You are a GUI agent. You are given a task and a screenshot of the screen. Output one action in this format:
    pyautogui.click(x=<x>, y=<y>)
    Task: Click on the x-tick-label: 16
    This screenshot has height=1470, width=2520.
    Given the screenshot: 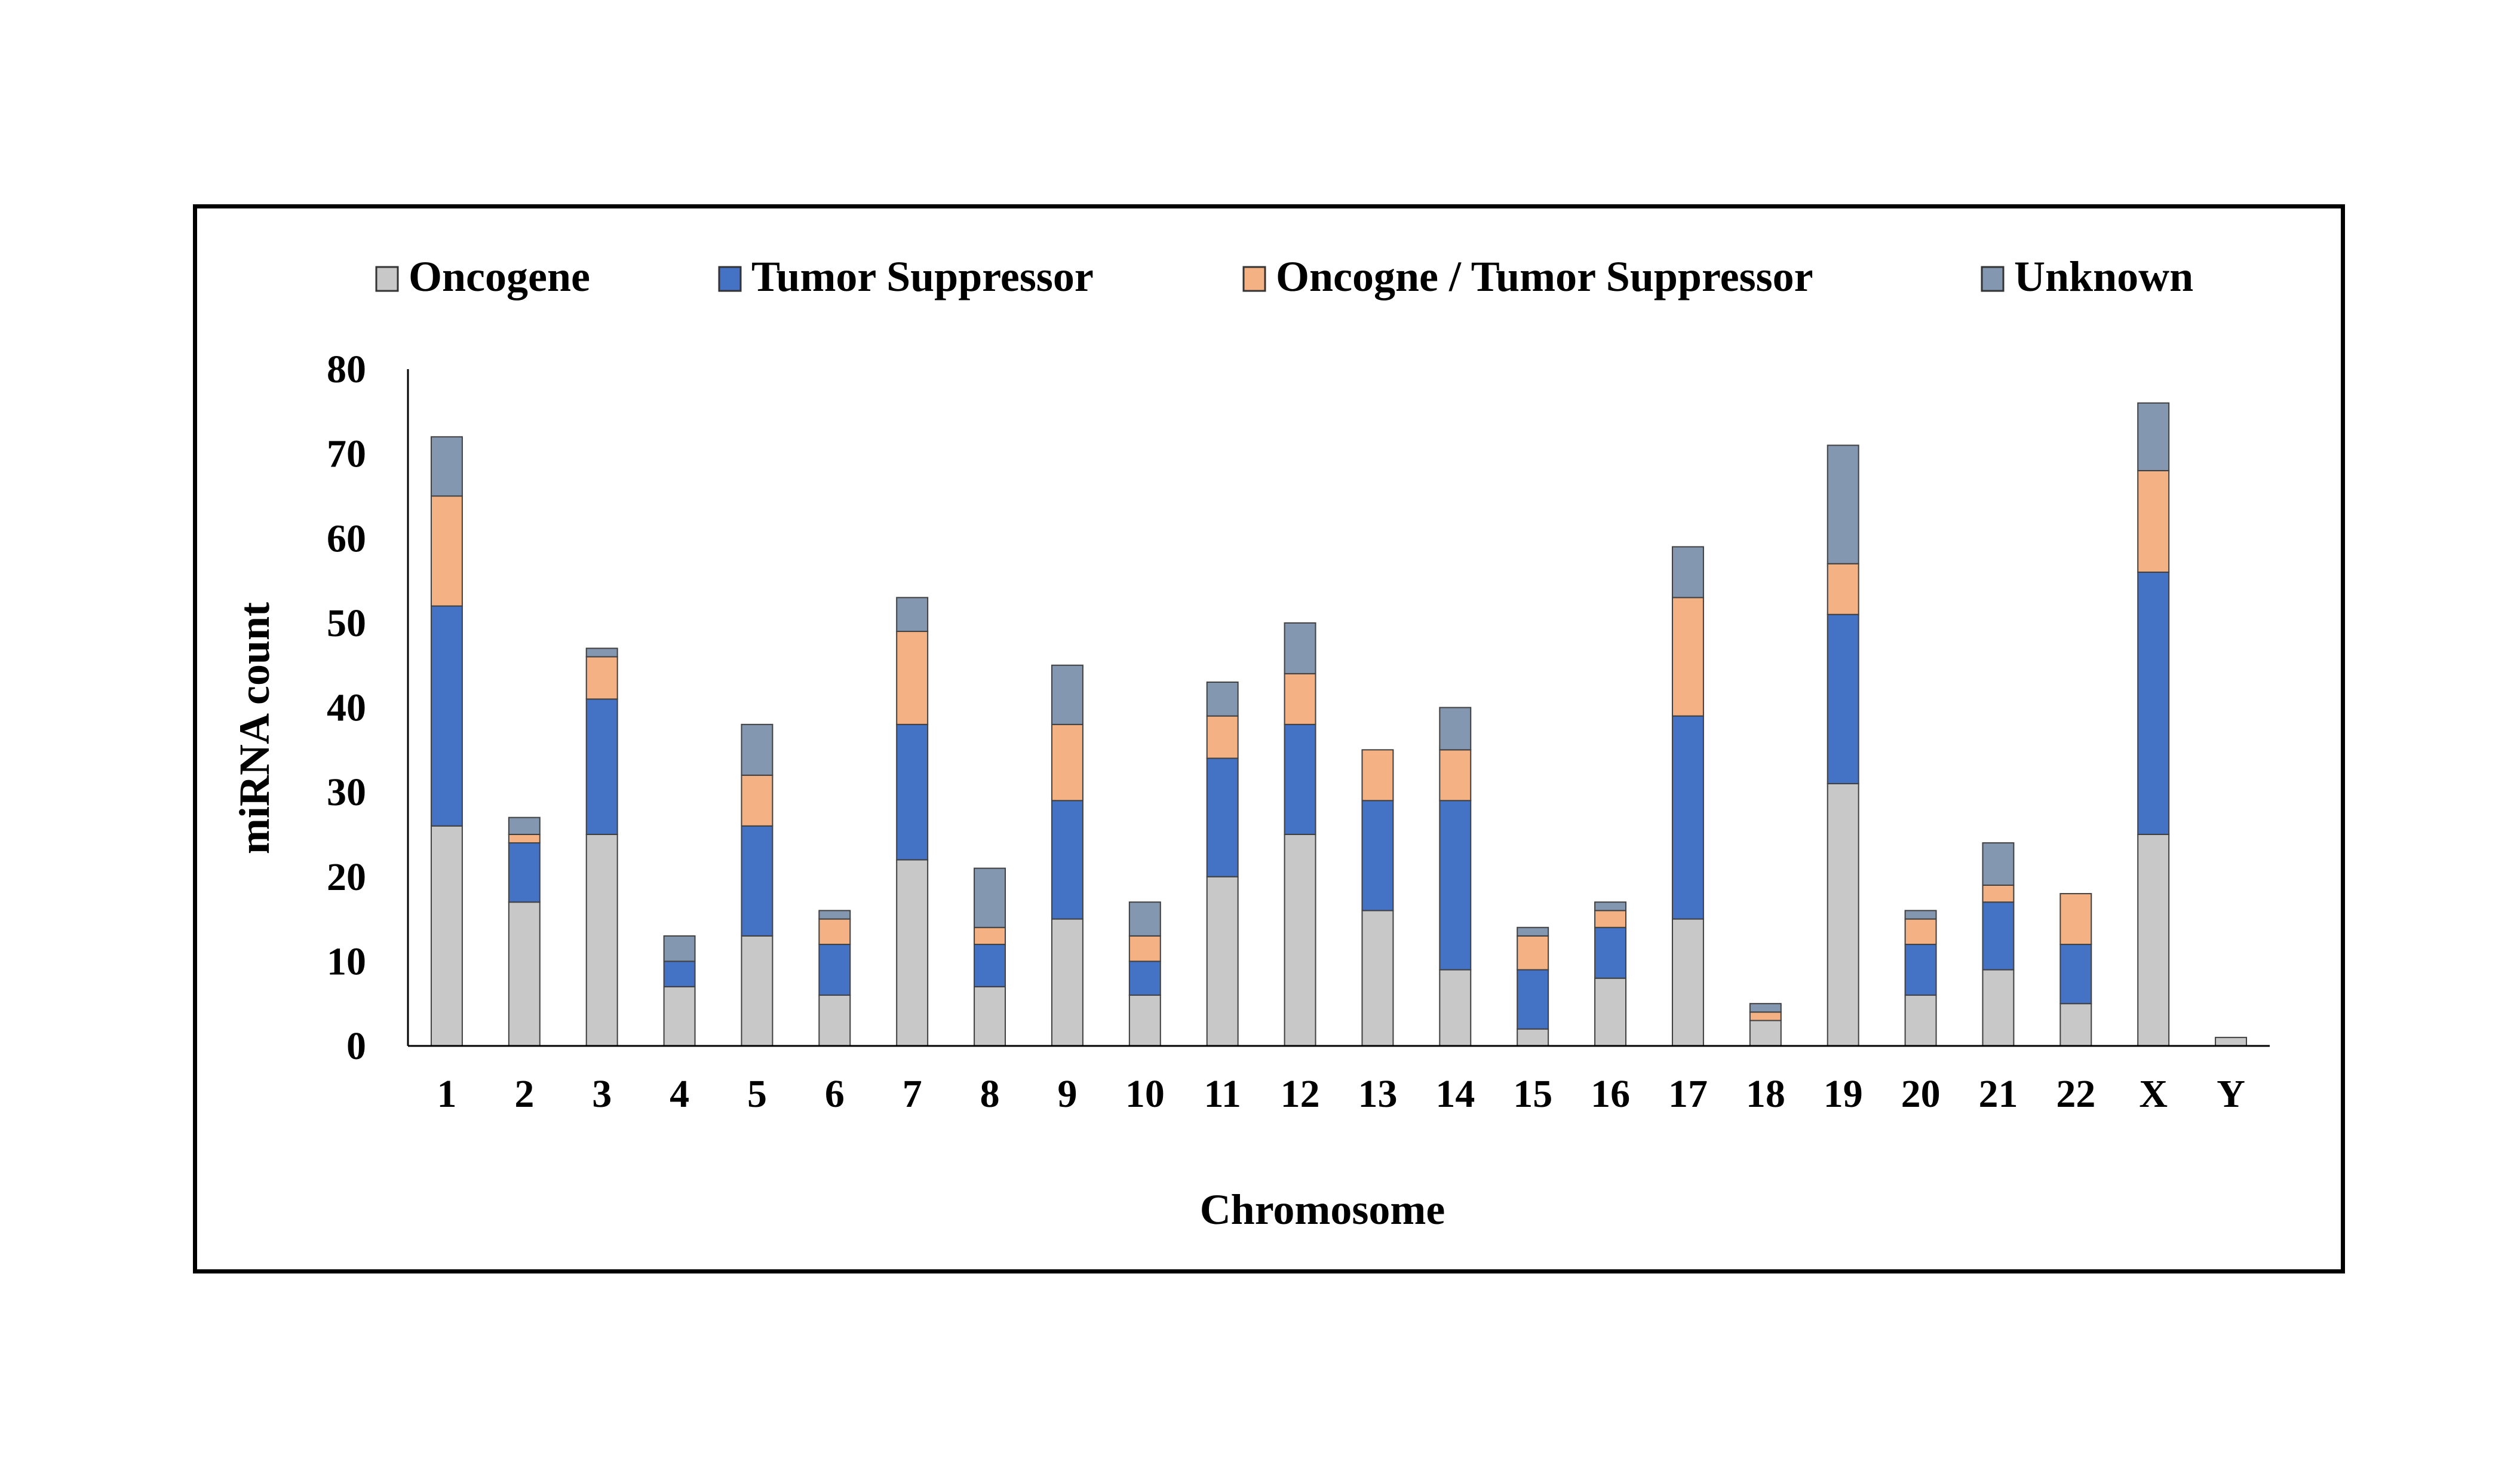 What is the action you would take?
    pyautogui.click(x=1610, y=1094)
    